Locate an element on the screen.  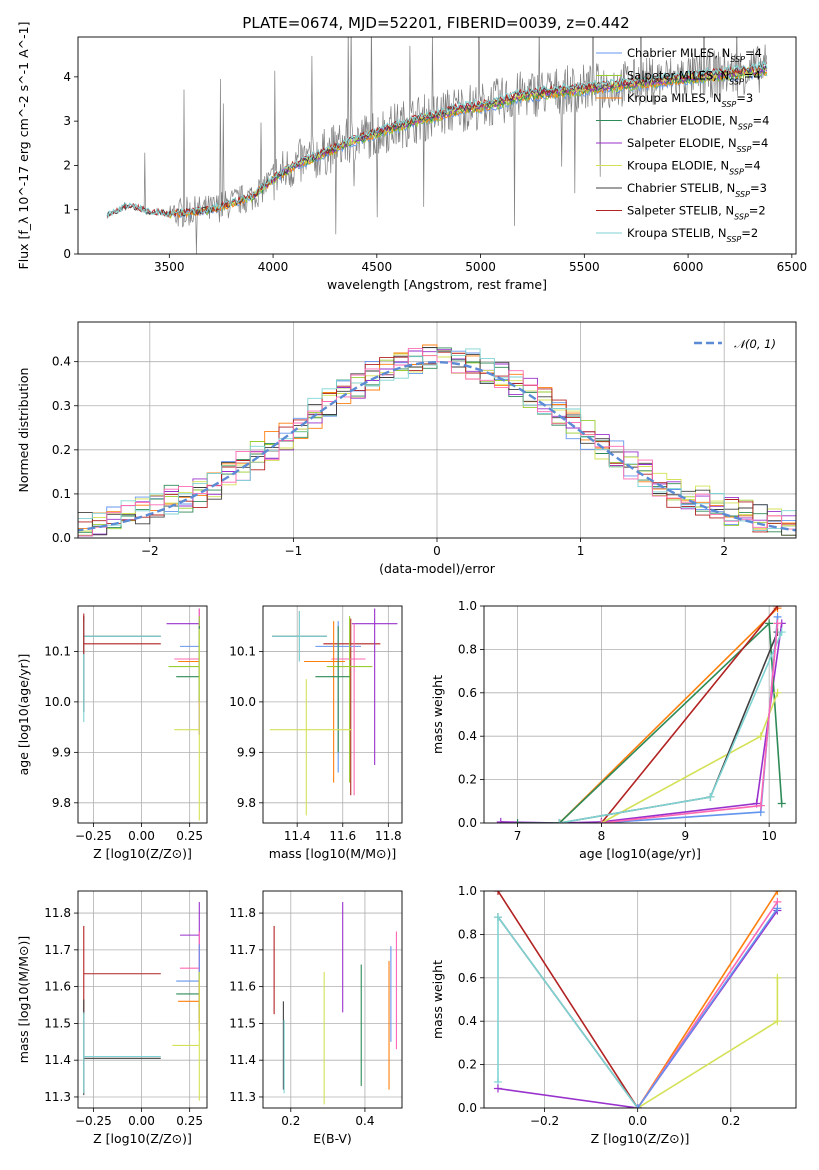
legend-label: Chabrier MILES, NSSP=4 is located at coordinates (694, 55).